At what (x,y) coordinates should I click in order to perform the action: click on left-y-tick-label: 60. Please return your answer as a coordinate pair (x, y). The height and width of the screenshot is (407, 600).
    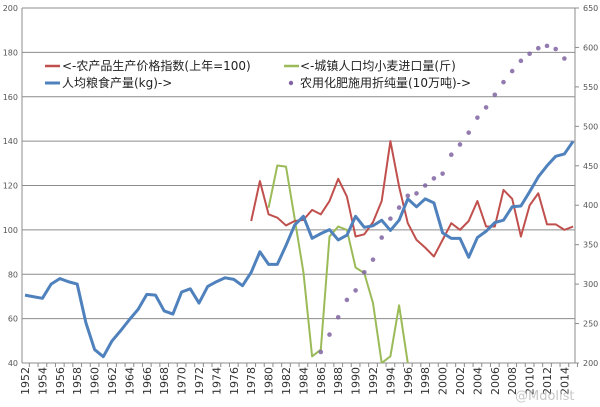
    Looking at the image, I should click on (13, 319).